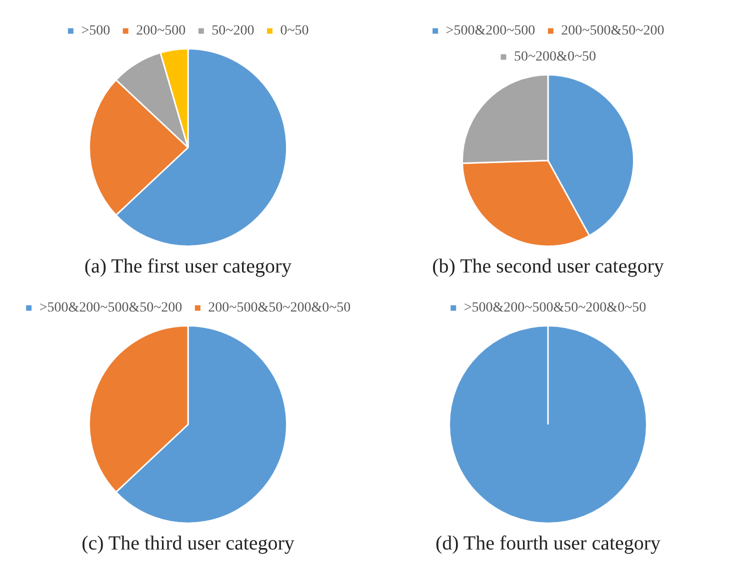 This screenshot has width=736, height=567. What do you see at coordinates (555, 57) in the screenshot?
I see `legend-label: 50~200&0~50` at bounding box center [555, 57].